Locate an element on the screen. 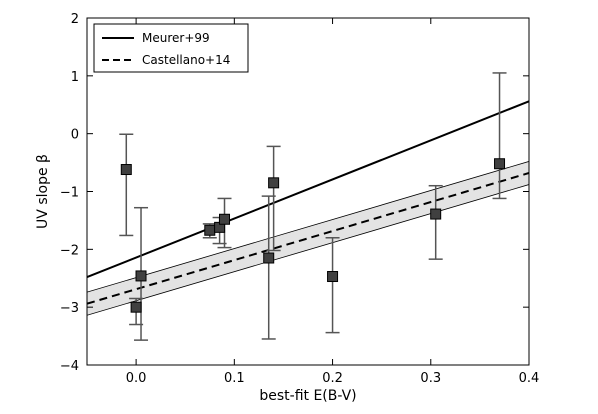 Image resolution: width=598 pixels, height=414 pixels. y-tick-label: 1 is located at coordinates (75, 77).